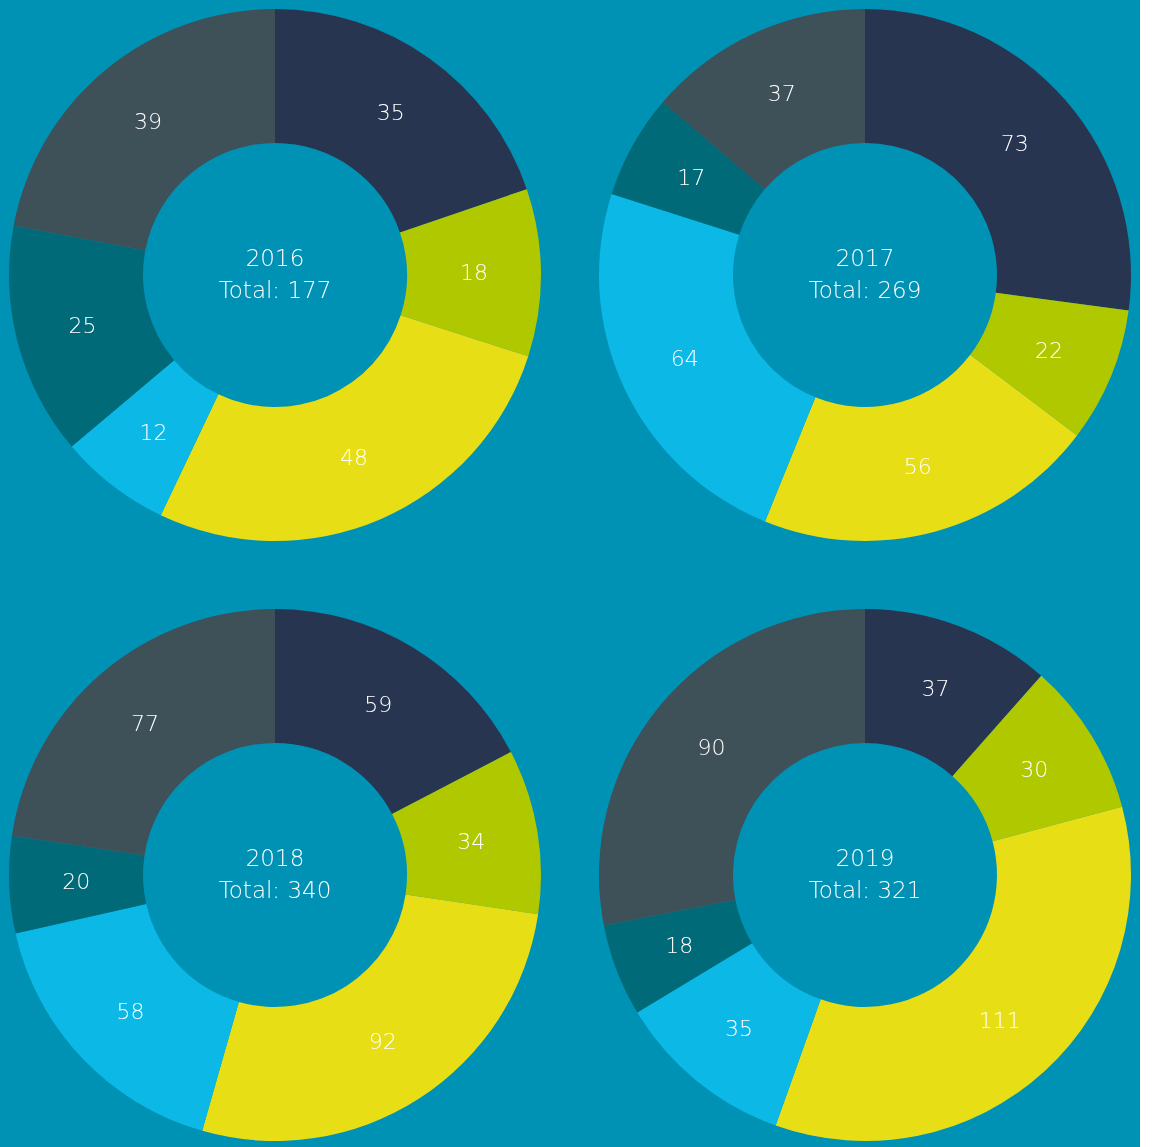 The width and height of the screenshot is (1152, 1147). Describe the element at coordinates (130, 1011) in the screenshot. I see `data-label: 58` at that location.